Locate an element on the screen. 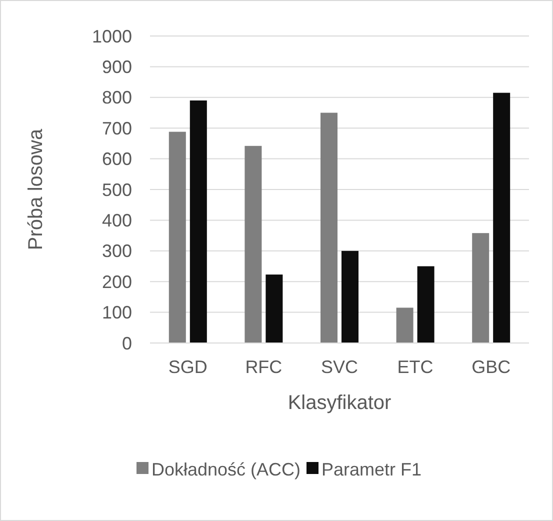 This screenshot has height=521, width=553. y-tick-label: 100 is located at coordinates (117, 312).